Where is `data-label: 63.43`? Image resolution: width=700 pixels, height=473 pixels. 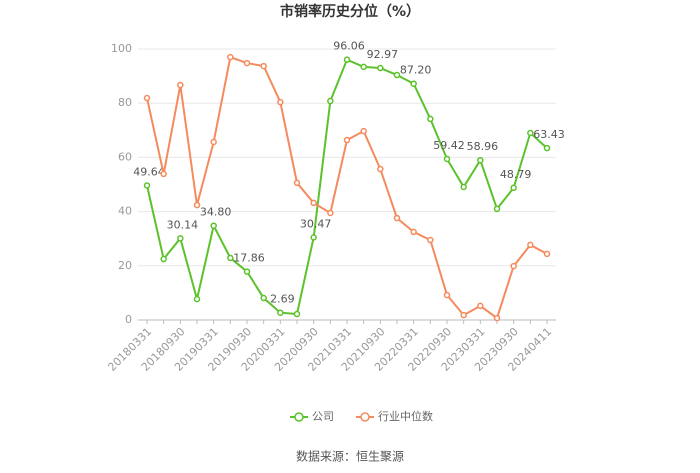 data-label: 63.43 is located at coordinates (549, 134).